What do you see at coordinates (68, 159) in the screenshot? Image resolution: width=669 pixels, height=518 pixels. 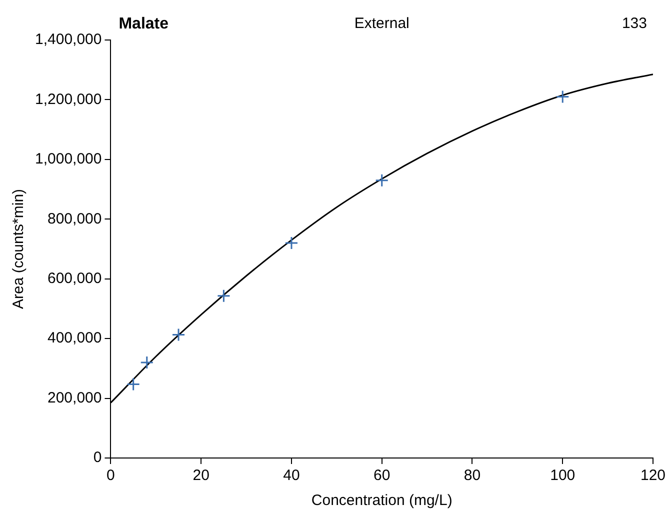 I see `y-tick-label: 1,000,000` at bounding box center [68, 159].